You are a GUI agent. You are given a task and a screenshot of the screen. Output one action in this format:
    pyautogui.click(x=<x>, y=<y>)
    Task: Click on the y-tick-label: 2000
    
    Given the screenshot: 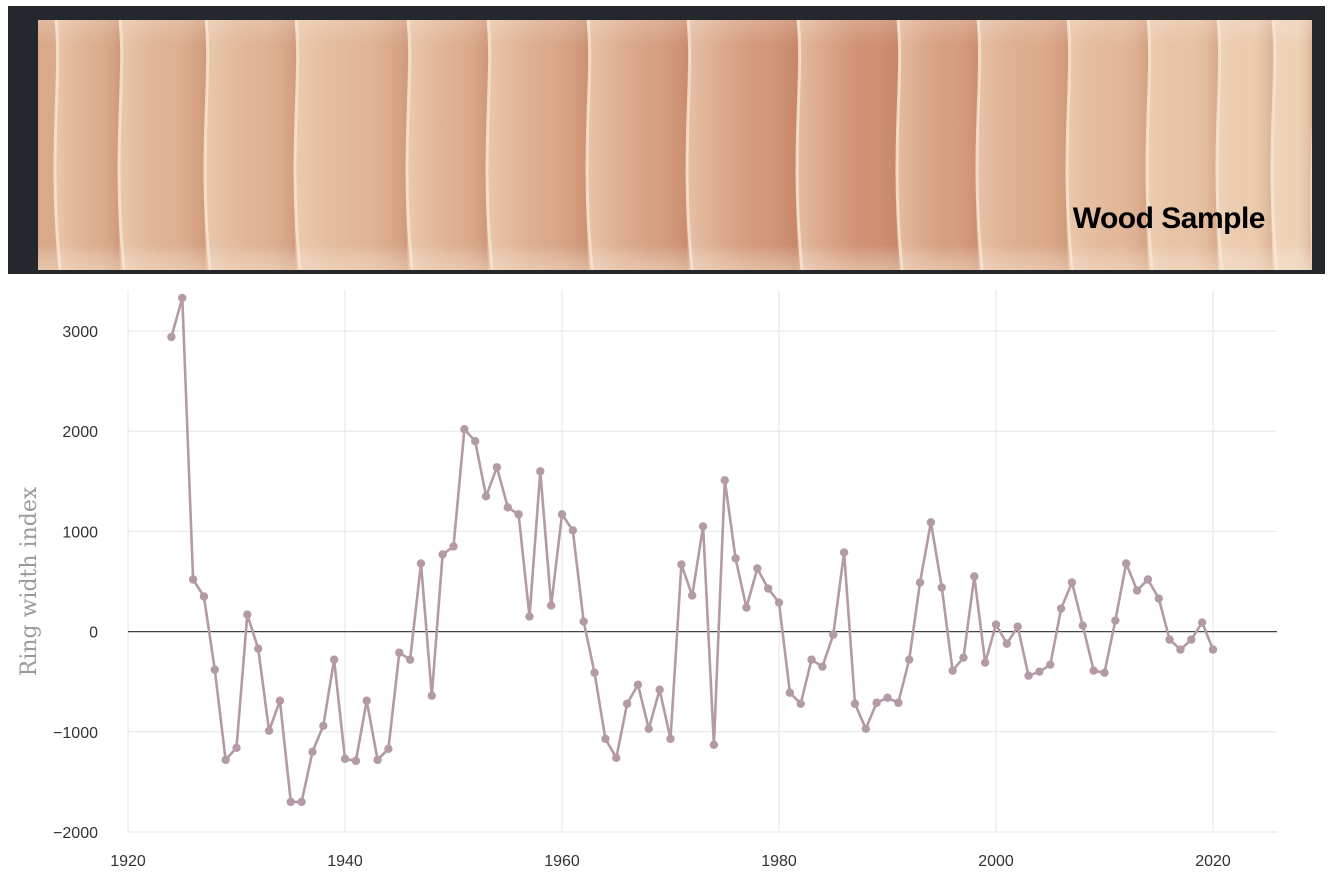 What is the action you would take?
    pyautogui.click(x=80, y=432)
    